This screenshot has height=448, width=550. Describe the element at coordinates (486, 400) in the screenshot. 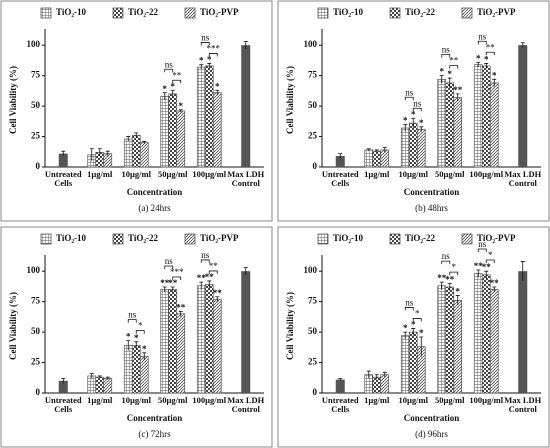

I see `x-tick-label: 100µg/ml` at that location.